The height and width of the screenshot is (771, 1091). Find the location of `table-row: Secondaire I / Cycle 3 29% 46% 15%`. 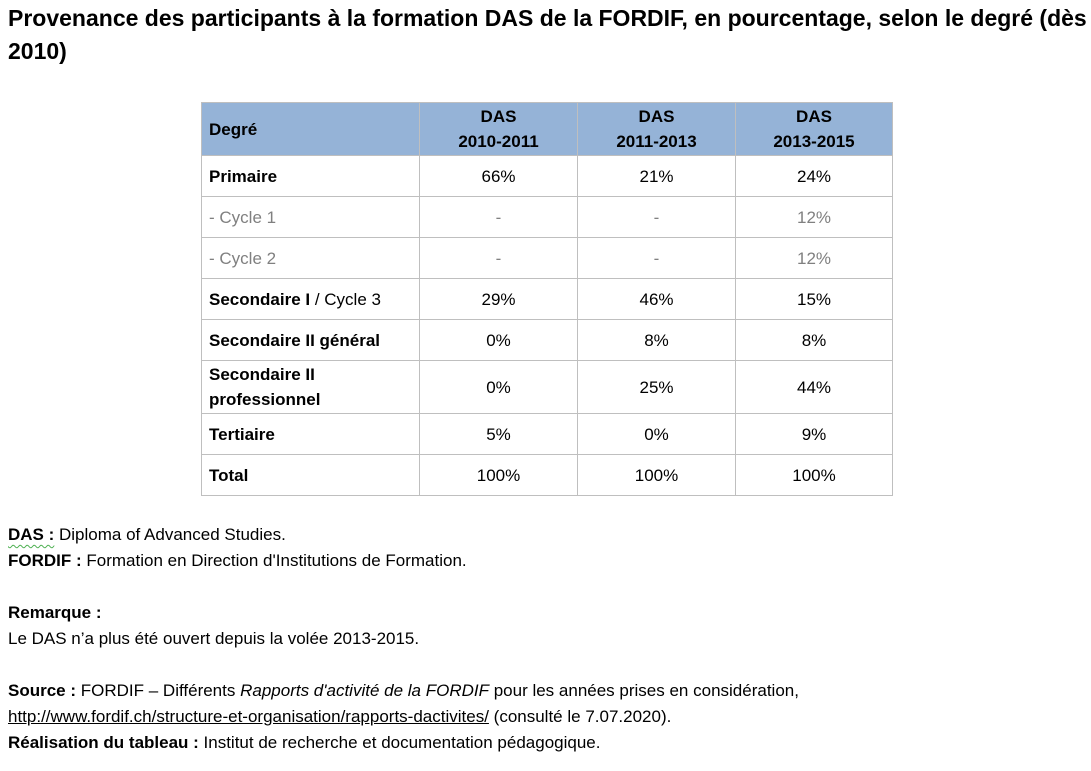

table-row: Secondaire I / Cycle 3 29% 46% 15% is located at coordinates (547, 299).